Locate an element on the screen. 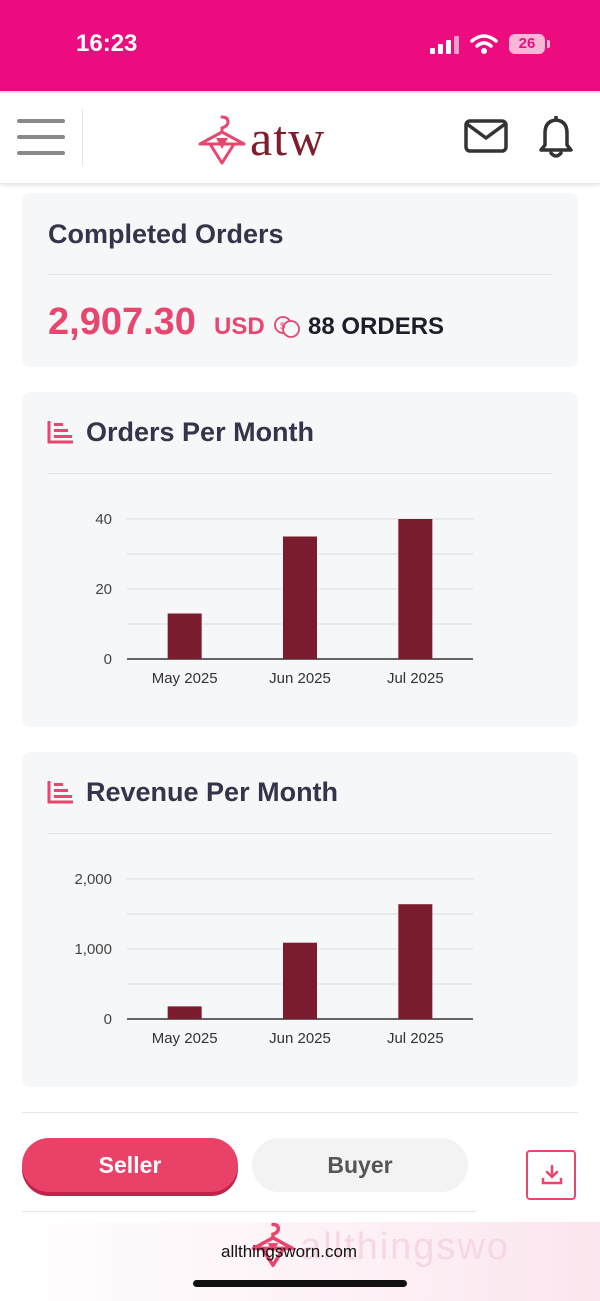 This screenshot has height=1301, width=600. download-icon is located at coordinates (552, 1174).